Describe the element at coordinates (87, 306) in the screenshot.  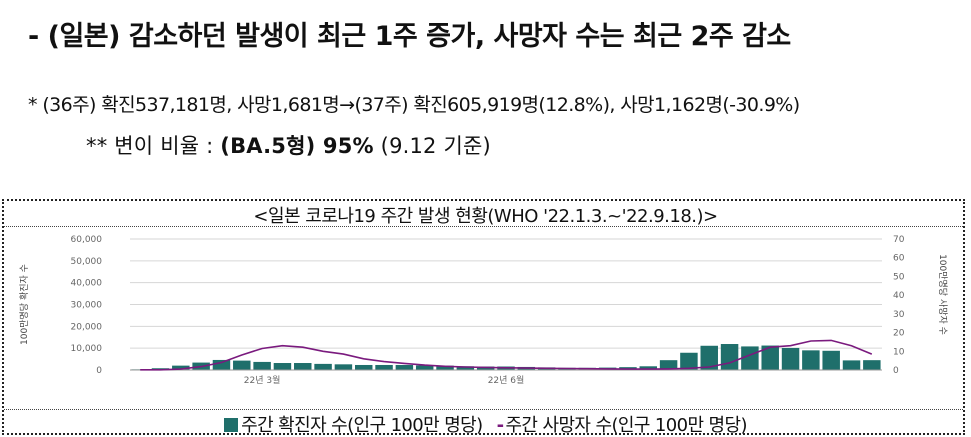
I see `y-tick-label: 30,000` at that location.